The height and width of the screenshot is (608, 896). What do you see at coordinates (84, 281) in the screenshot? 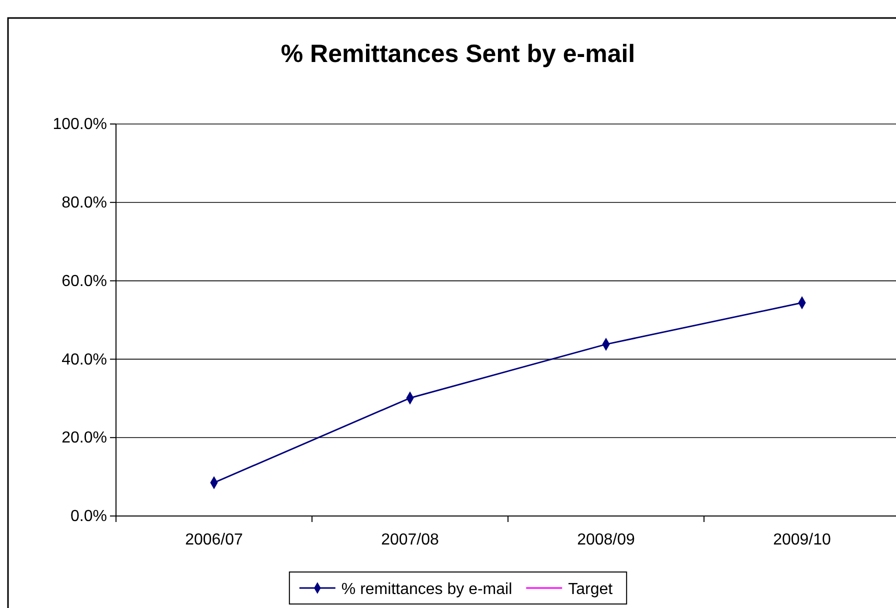
I see `y-tick-label: 60.0%` at bounding box center [84, 281].